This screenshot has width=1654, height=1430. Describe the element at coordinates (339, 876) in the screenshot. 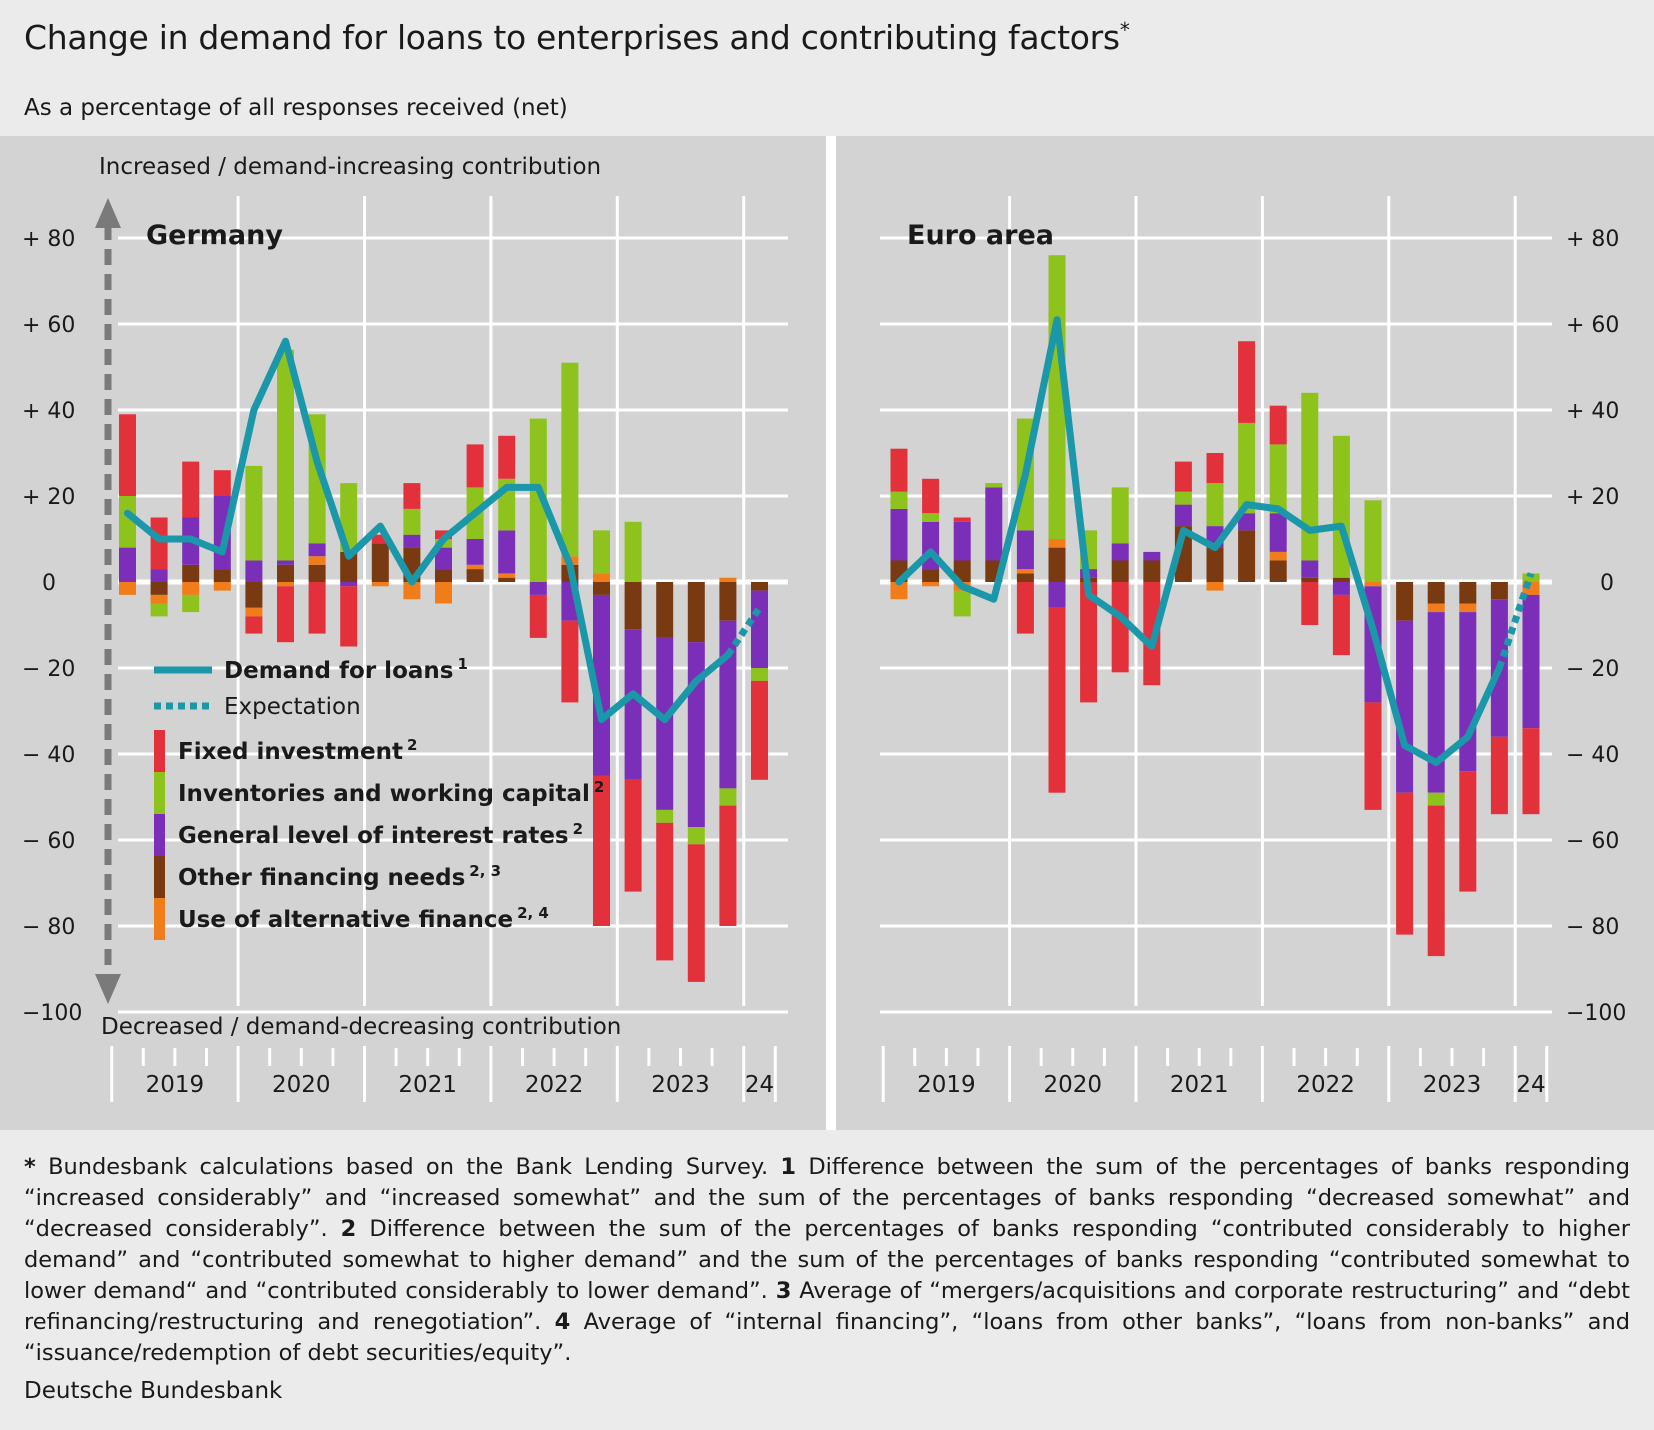

I see `legend-label: Other financing needs 2, 3` at that location.